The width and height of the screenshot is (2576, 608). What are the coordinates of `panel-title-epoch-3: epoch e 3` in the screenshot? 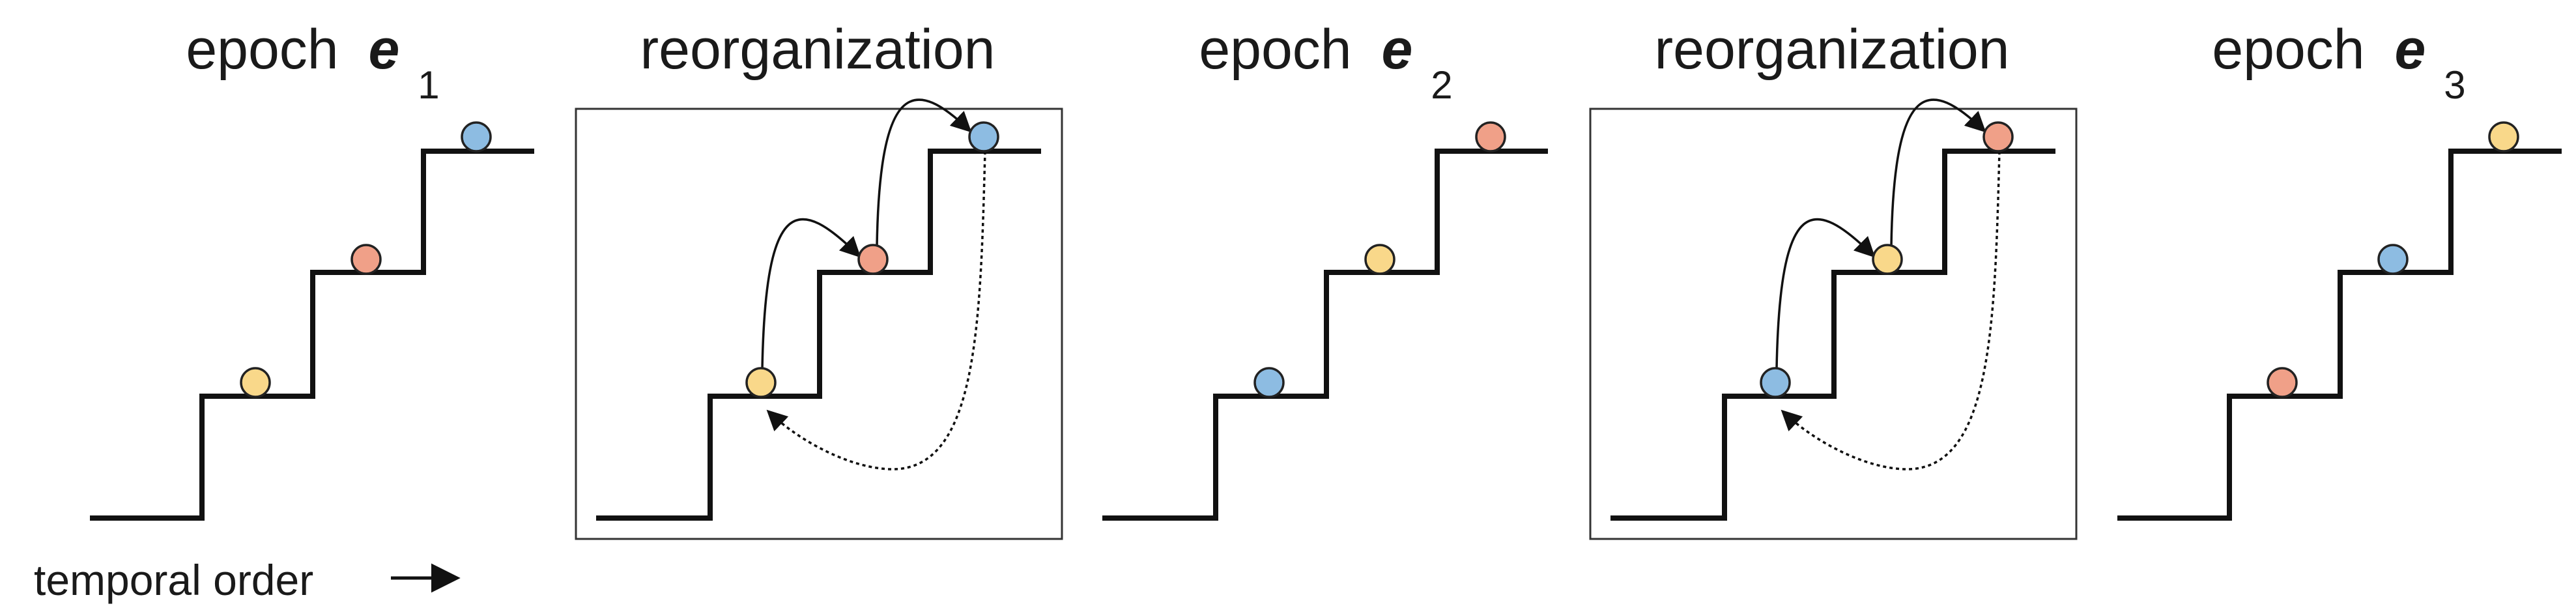 It's located at (2338, 62).